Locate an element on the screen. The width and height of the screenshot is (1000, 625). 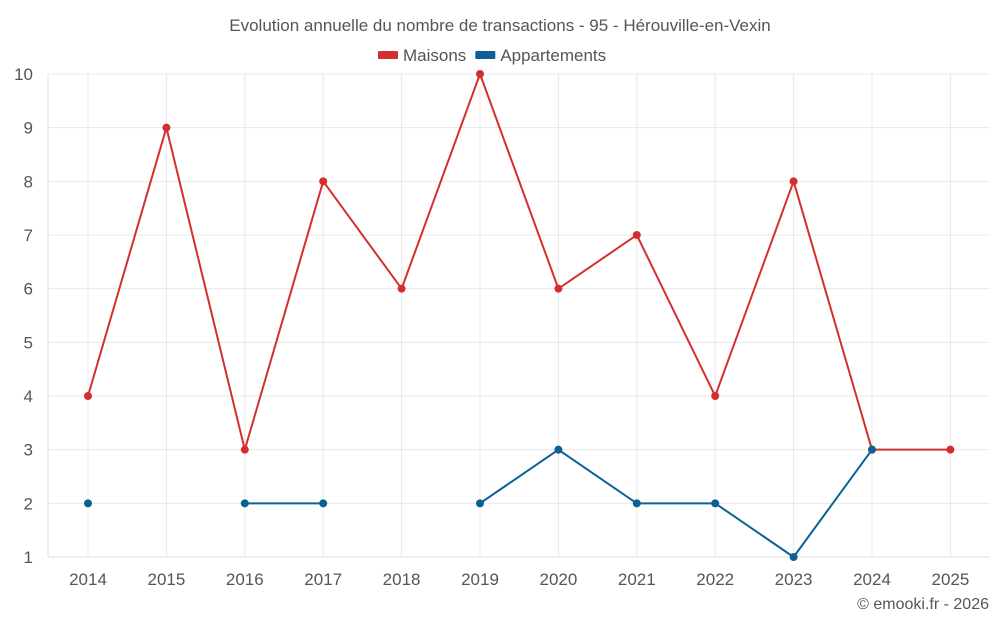
y-tick-label: 3 is located at coordinates (28, 450).